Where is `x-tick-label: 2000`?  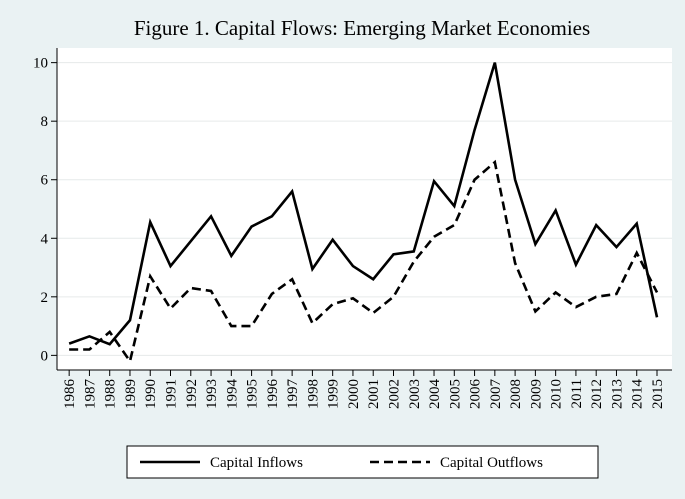 x-tick-label: 2000 is located at coordinates (354, 394).